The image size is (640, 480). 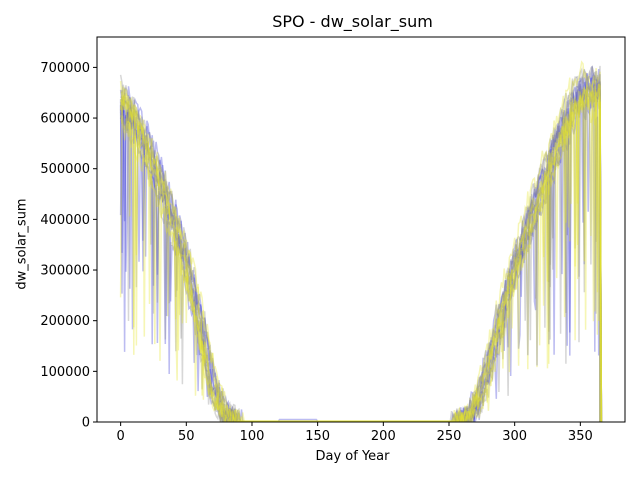 I want to click on x-tick-label: 150, so click(x=317, y=436).